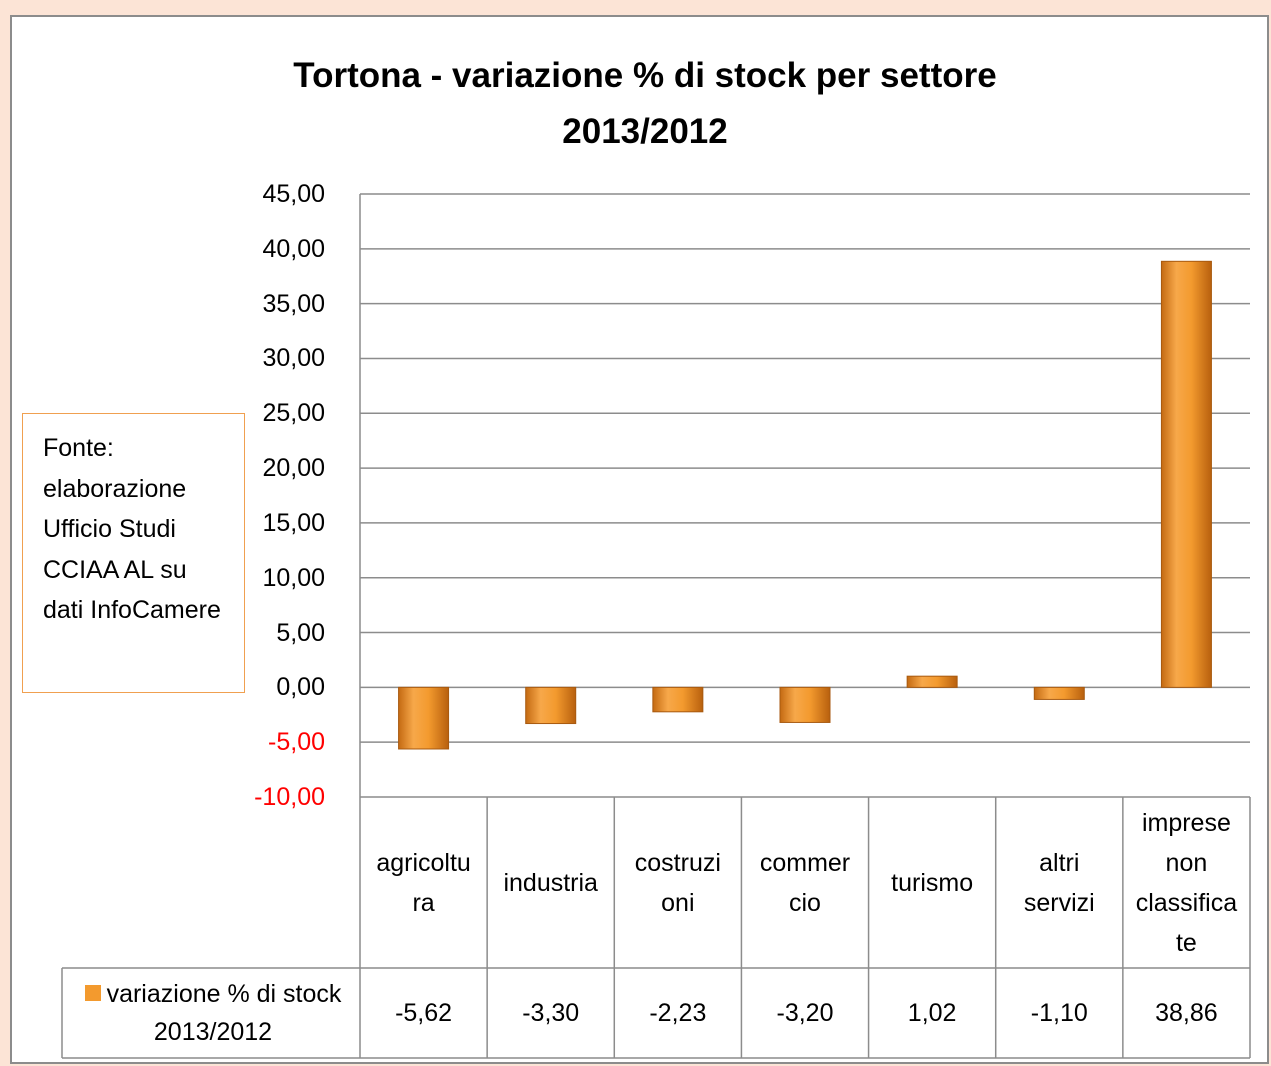 The height and width of the screenshot is (1066, 1271). Describe the element at coordinates (293, 194) in the screenshot. I see `y-tick-label: 45,00` at that location.